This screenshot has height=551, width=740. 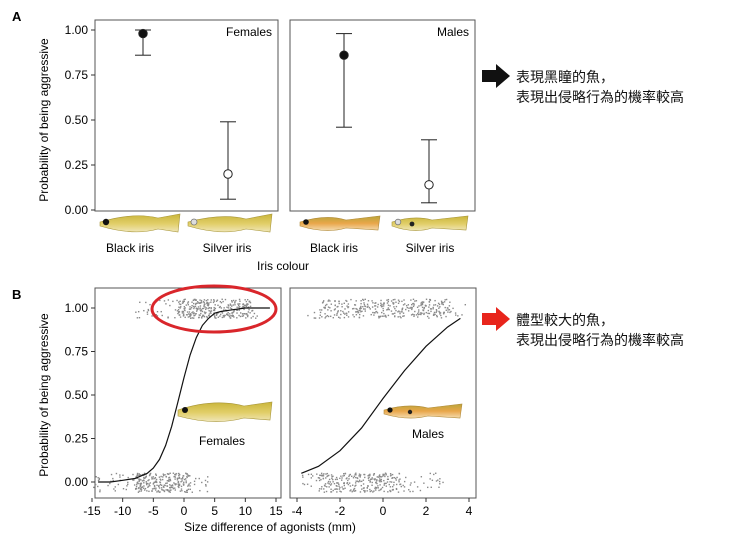 I want to click on males-b-x-tick-label-3: 2, so click(x=426, y=511).